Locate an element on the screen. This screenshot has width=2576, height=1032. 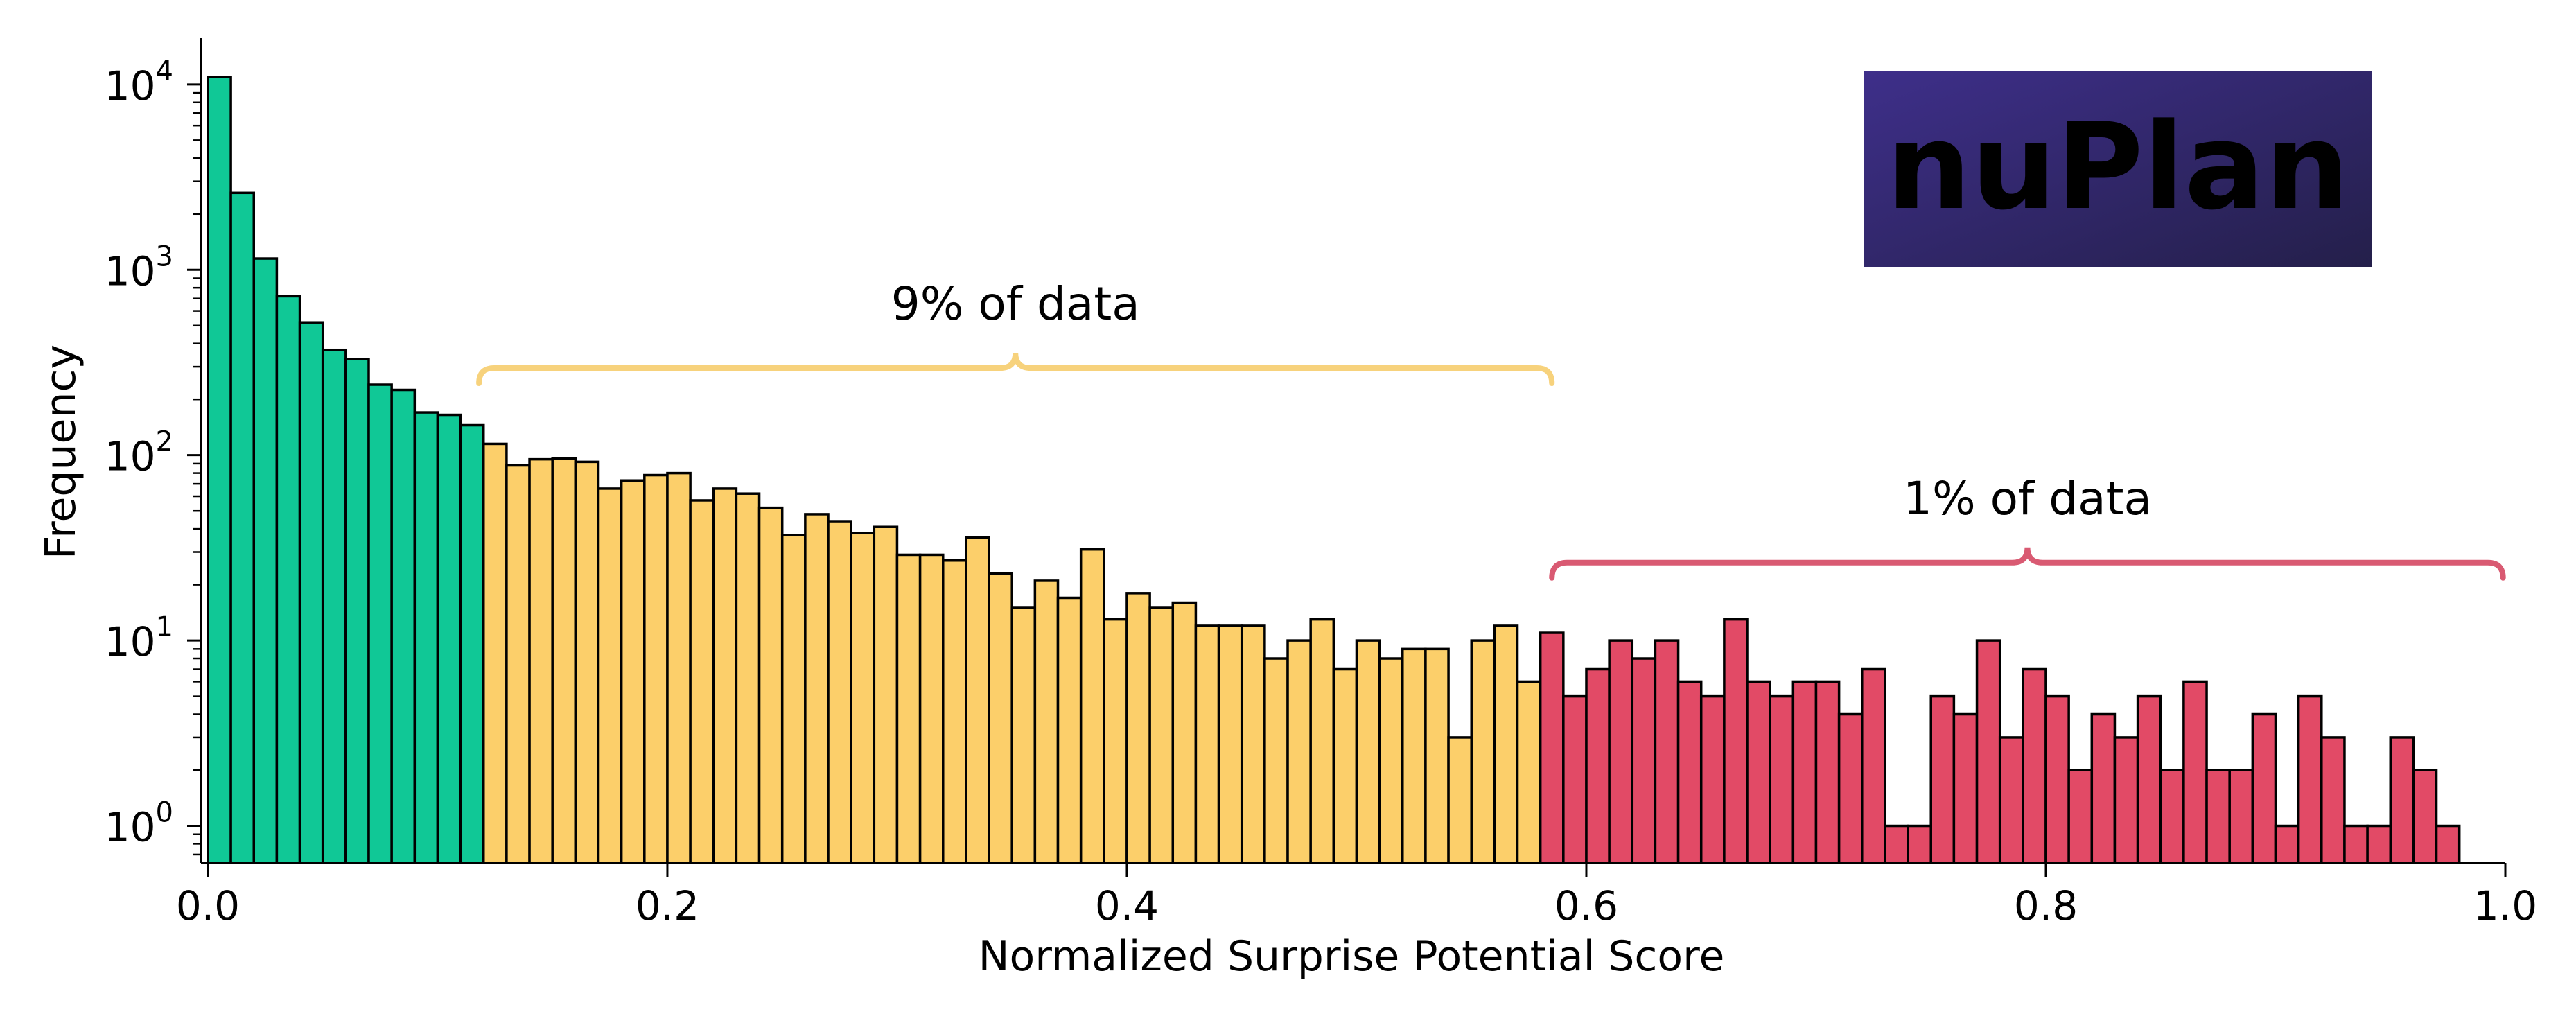
nuplan-logo: nuPlan is located at coordinates (2118, 169).